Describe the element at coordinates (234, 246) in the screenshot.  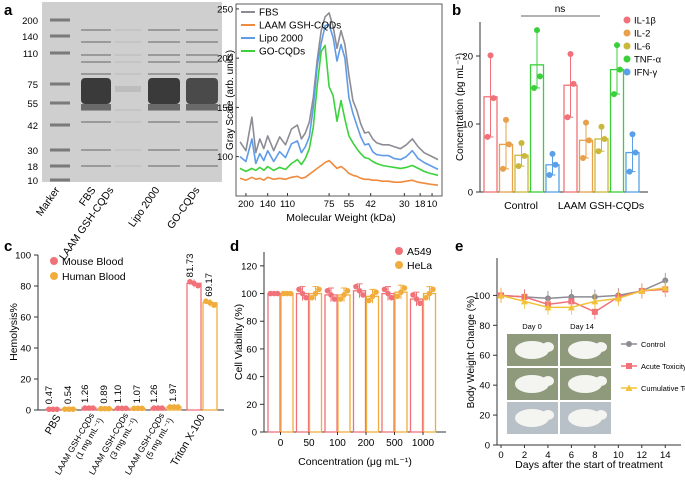
I see `panel-letter-d: d` at that location.